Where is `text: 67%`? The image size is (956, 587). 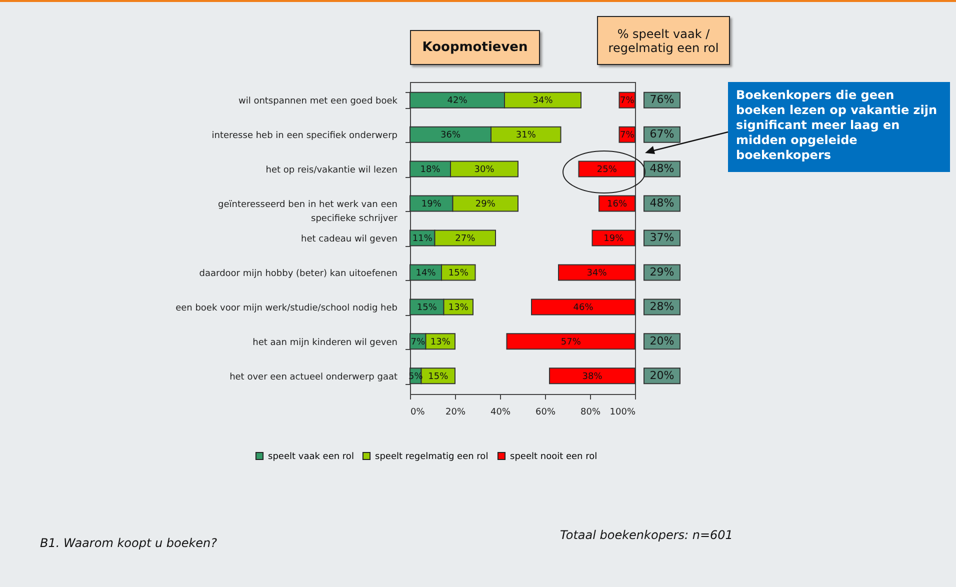
text: 67% is located at coordinates (662, 134).